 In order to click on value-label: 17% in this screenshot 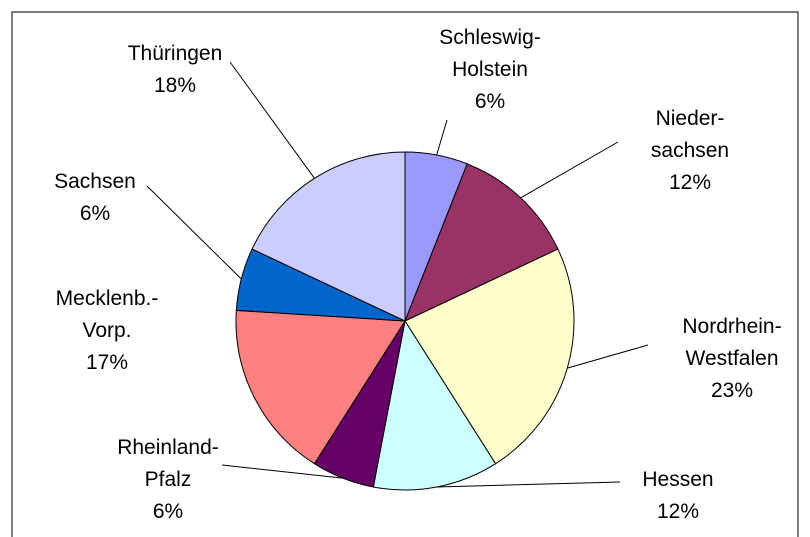, I will do `click(107, 362)`.